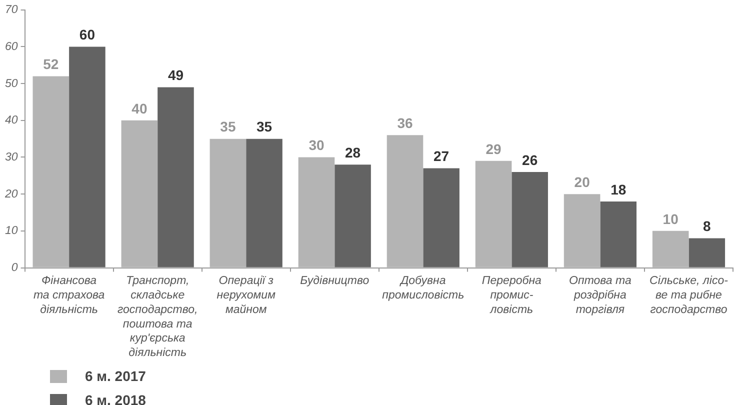  I want to click on data-label: 36, so click(405, 123).